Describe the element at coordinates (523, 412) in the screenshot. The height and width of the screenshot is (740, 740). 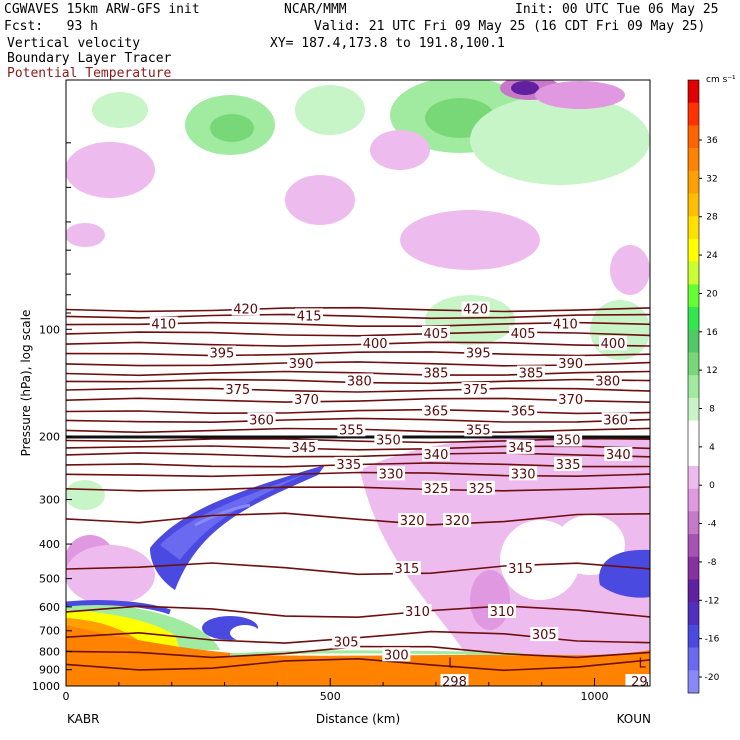
I see `theta-label: 365` at that location.